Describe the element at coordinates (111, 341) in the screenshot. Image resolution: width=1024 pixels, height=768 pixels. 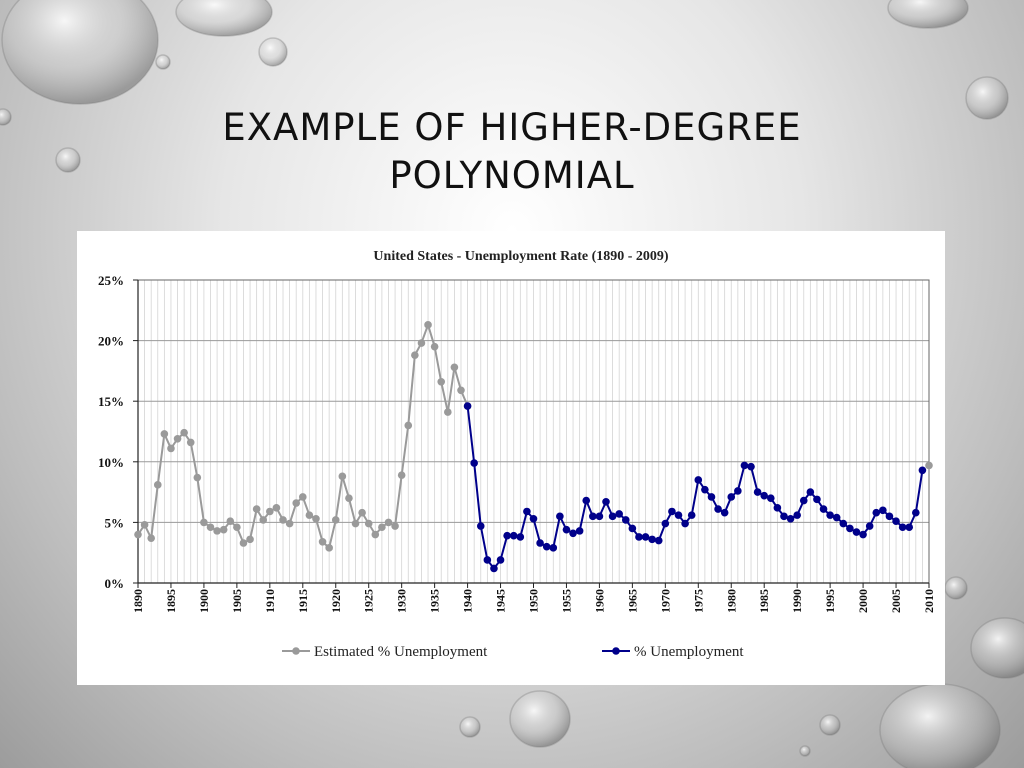
I see `y-tick-label: 20%` at that location.